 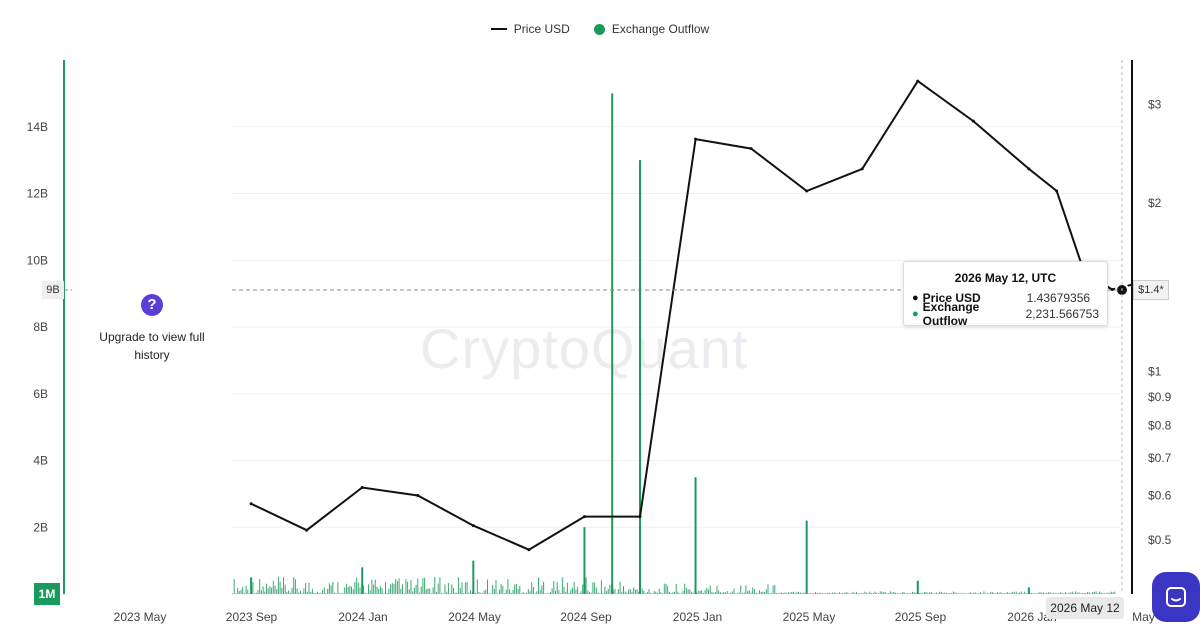 I want to click on legend-item-outflow: Exchange Outflow, so click(x=651, y=29).